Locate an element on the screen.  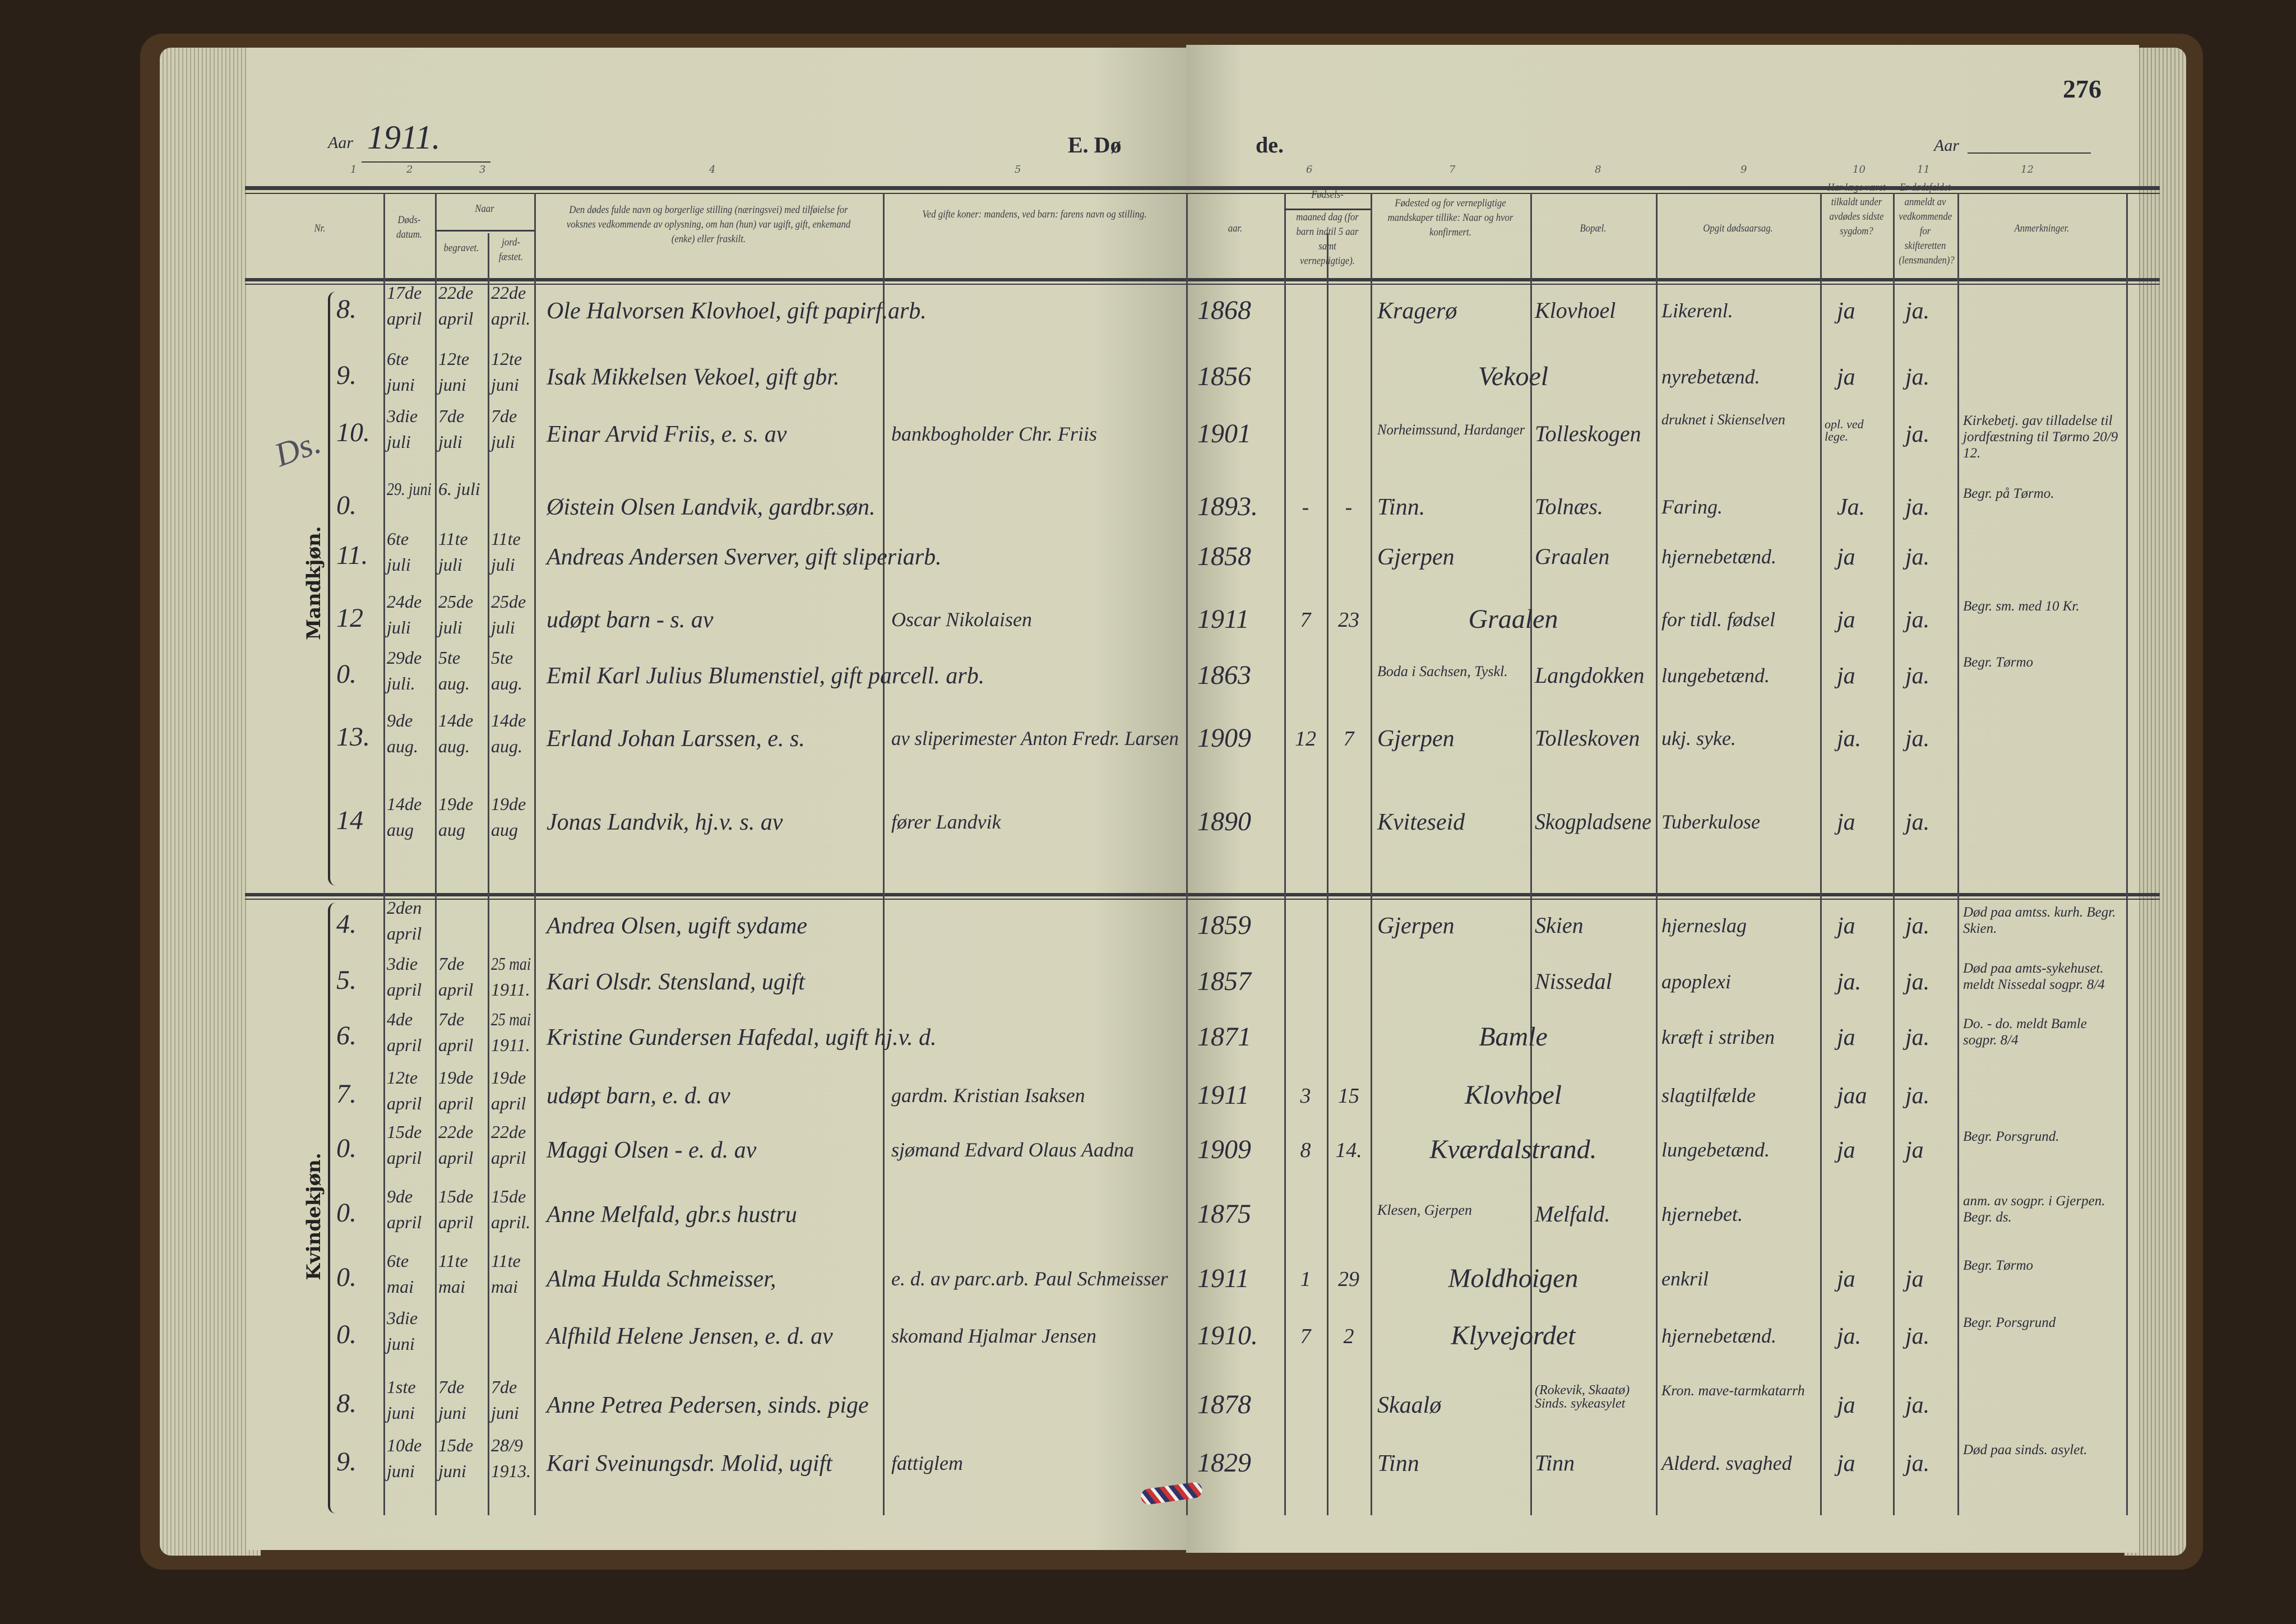
remarks: Begr. Porsgrund. is located at coordinates (2011, 1136).